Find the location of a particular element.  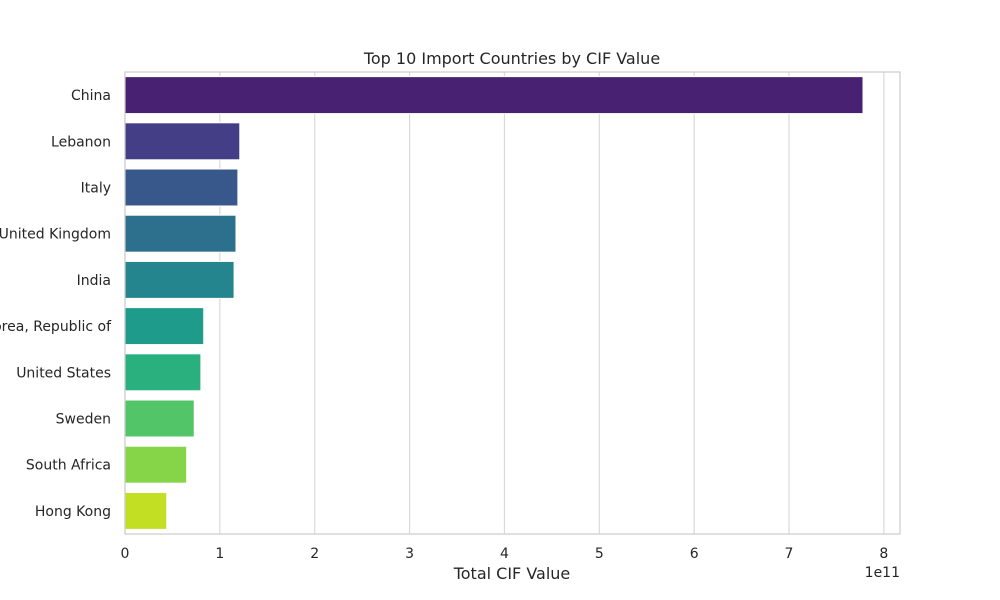

y-tick-label: India is located at coordinates (94, 281).